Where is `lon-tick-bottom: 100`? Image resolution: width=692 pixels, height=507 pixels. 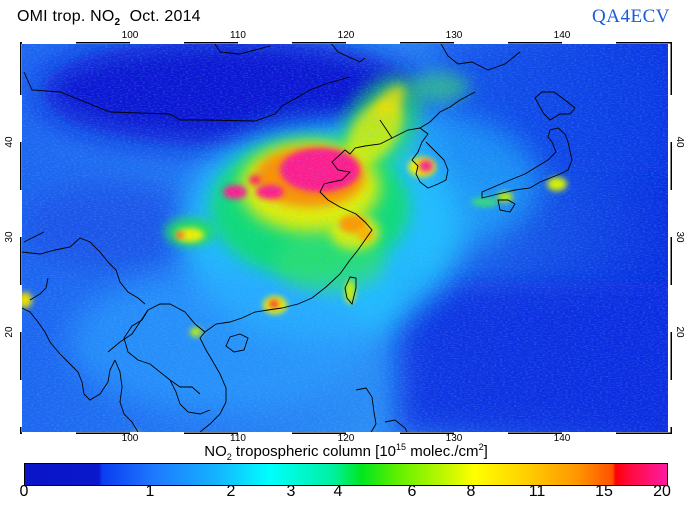 lon-tick-bottom: 100 is located at coordinates (130, 438).